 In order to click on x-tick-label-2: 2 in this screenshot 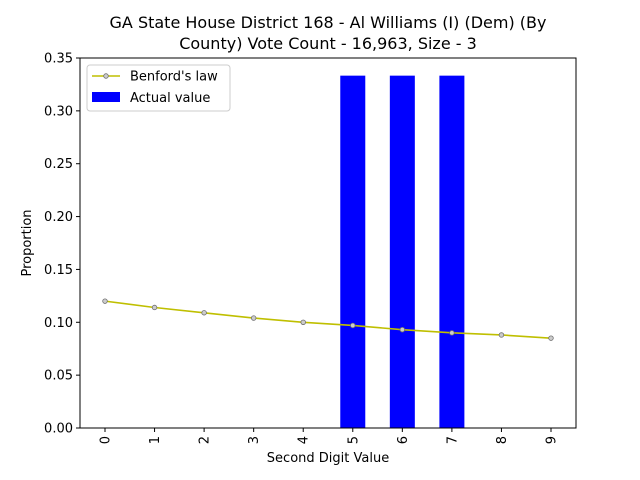, I will do `click(205, 440)`.